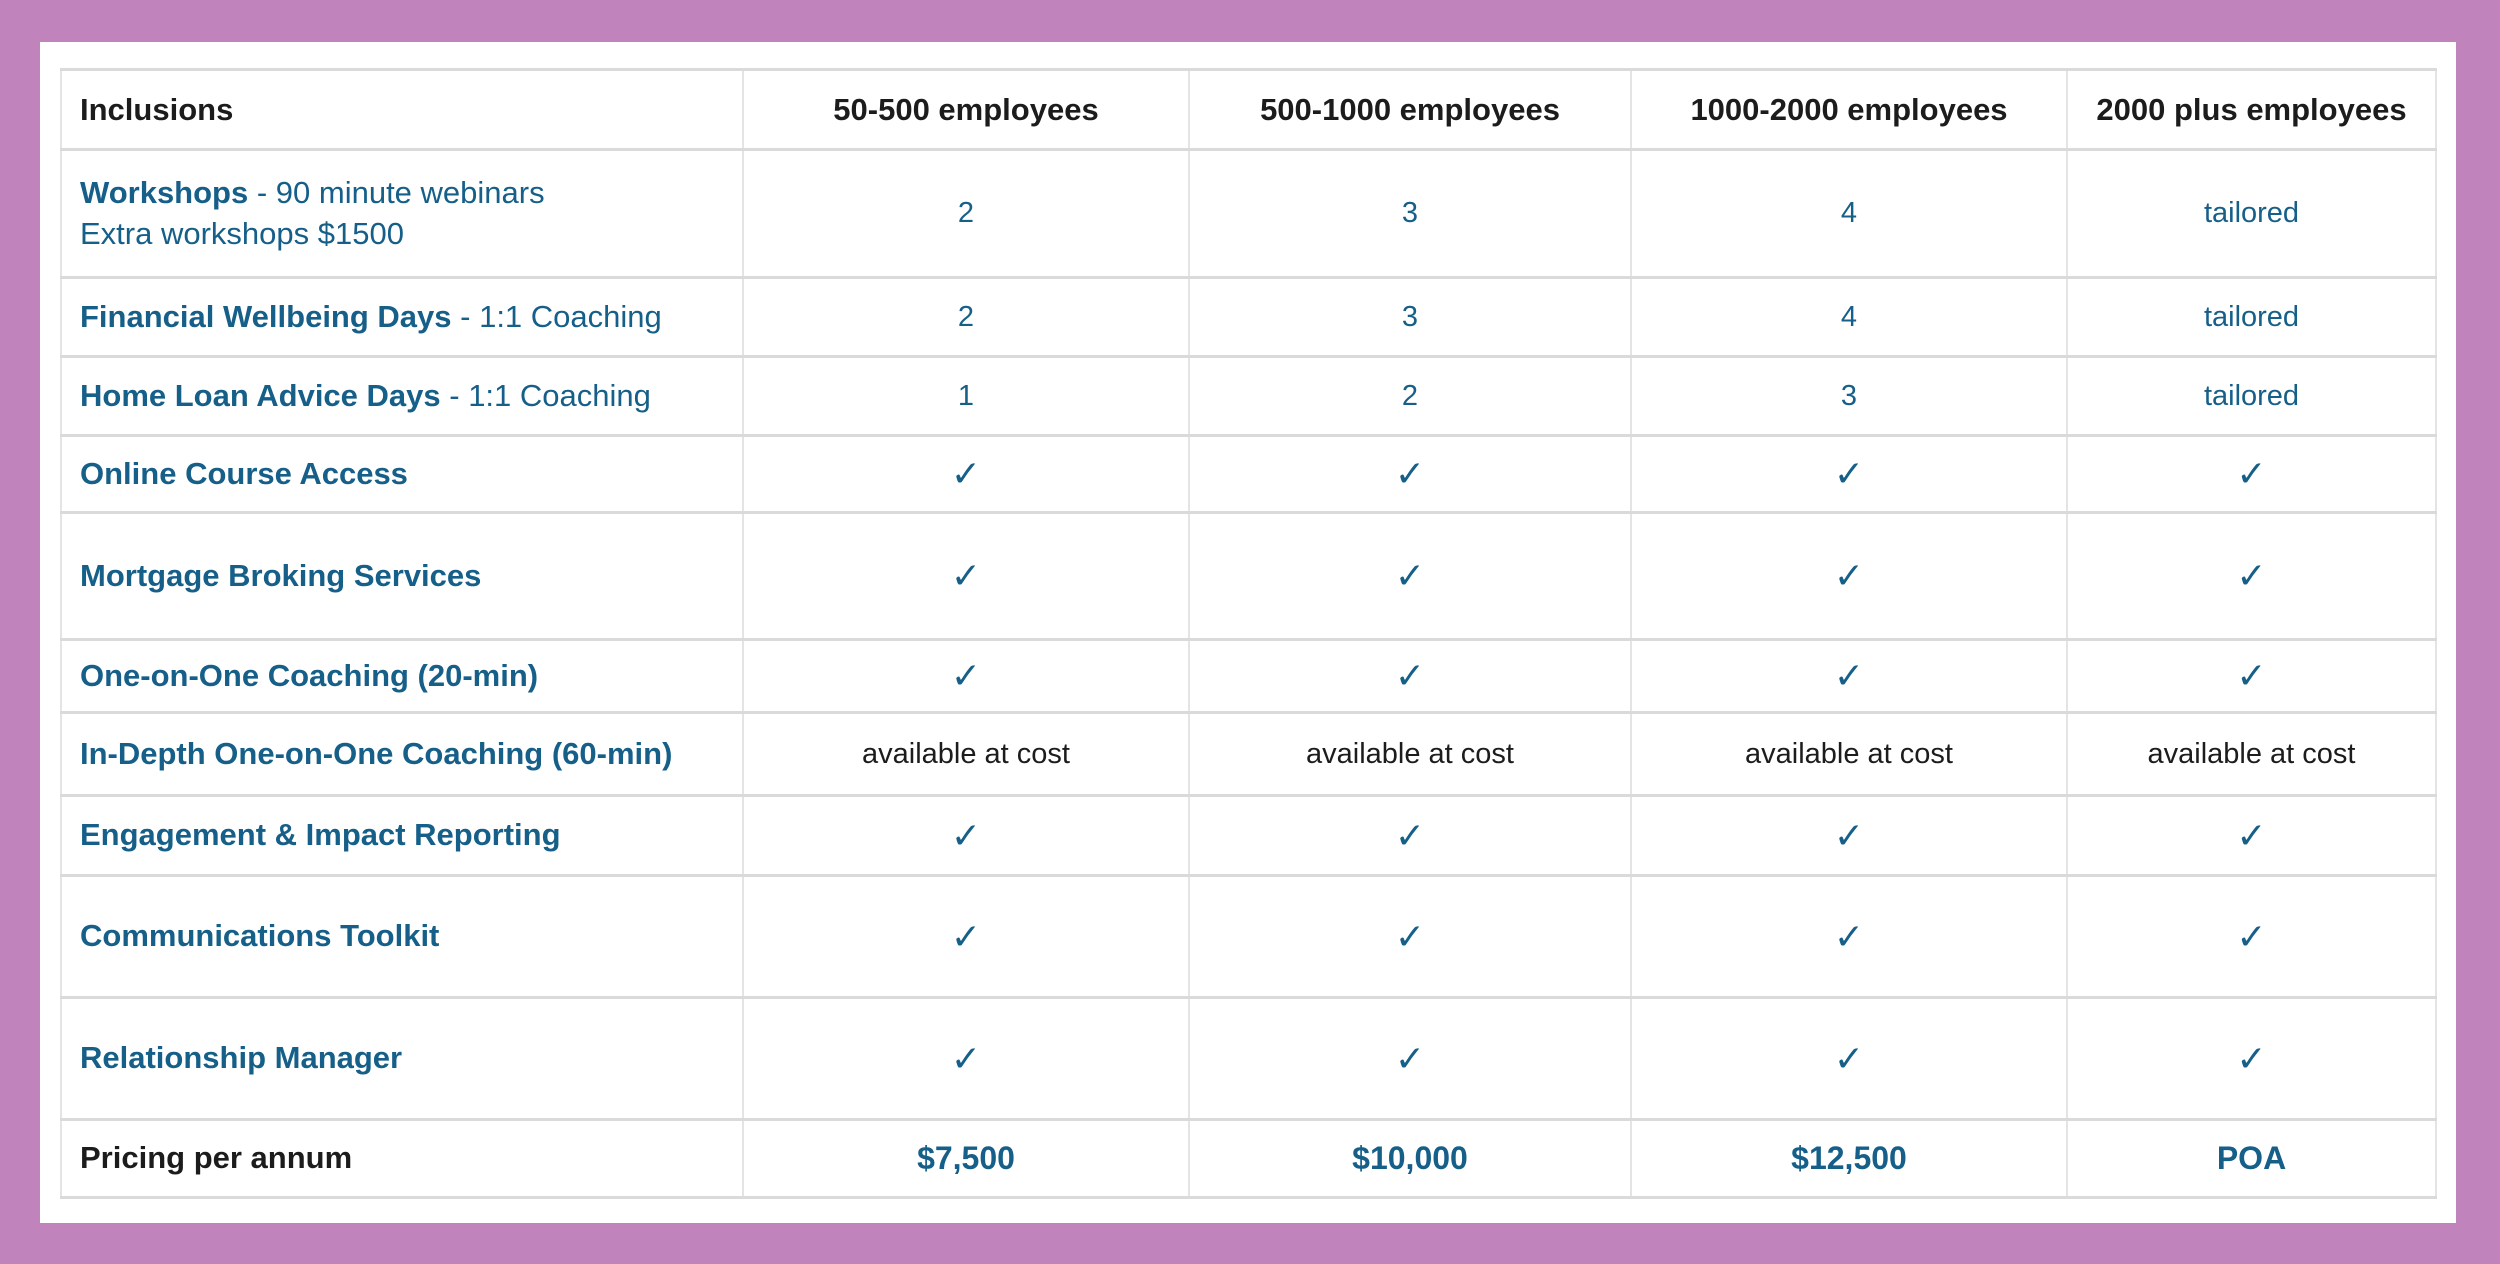 This screenshot has width=2500, height=1264. Describe the element at coordinates (1849, 109) in the screenshot. I see `column-header-1000-2000: 1000-2000 employees` at that location.